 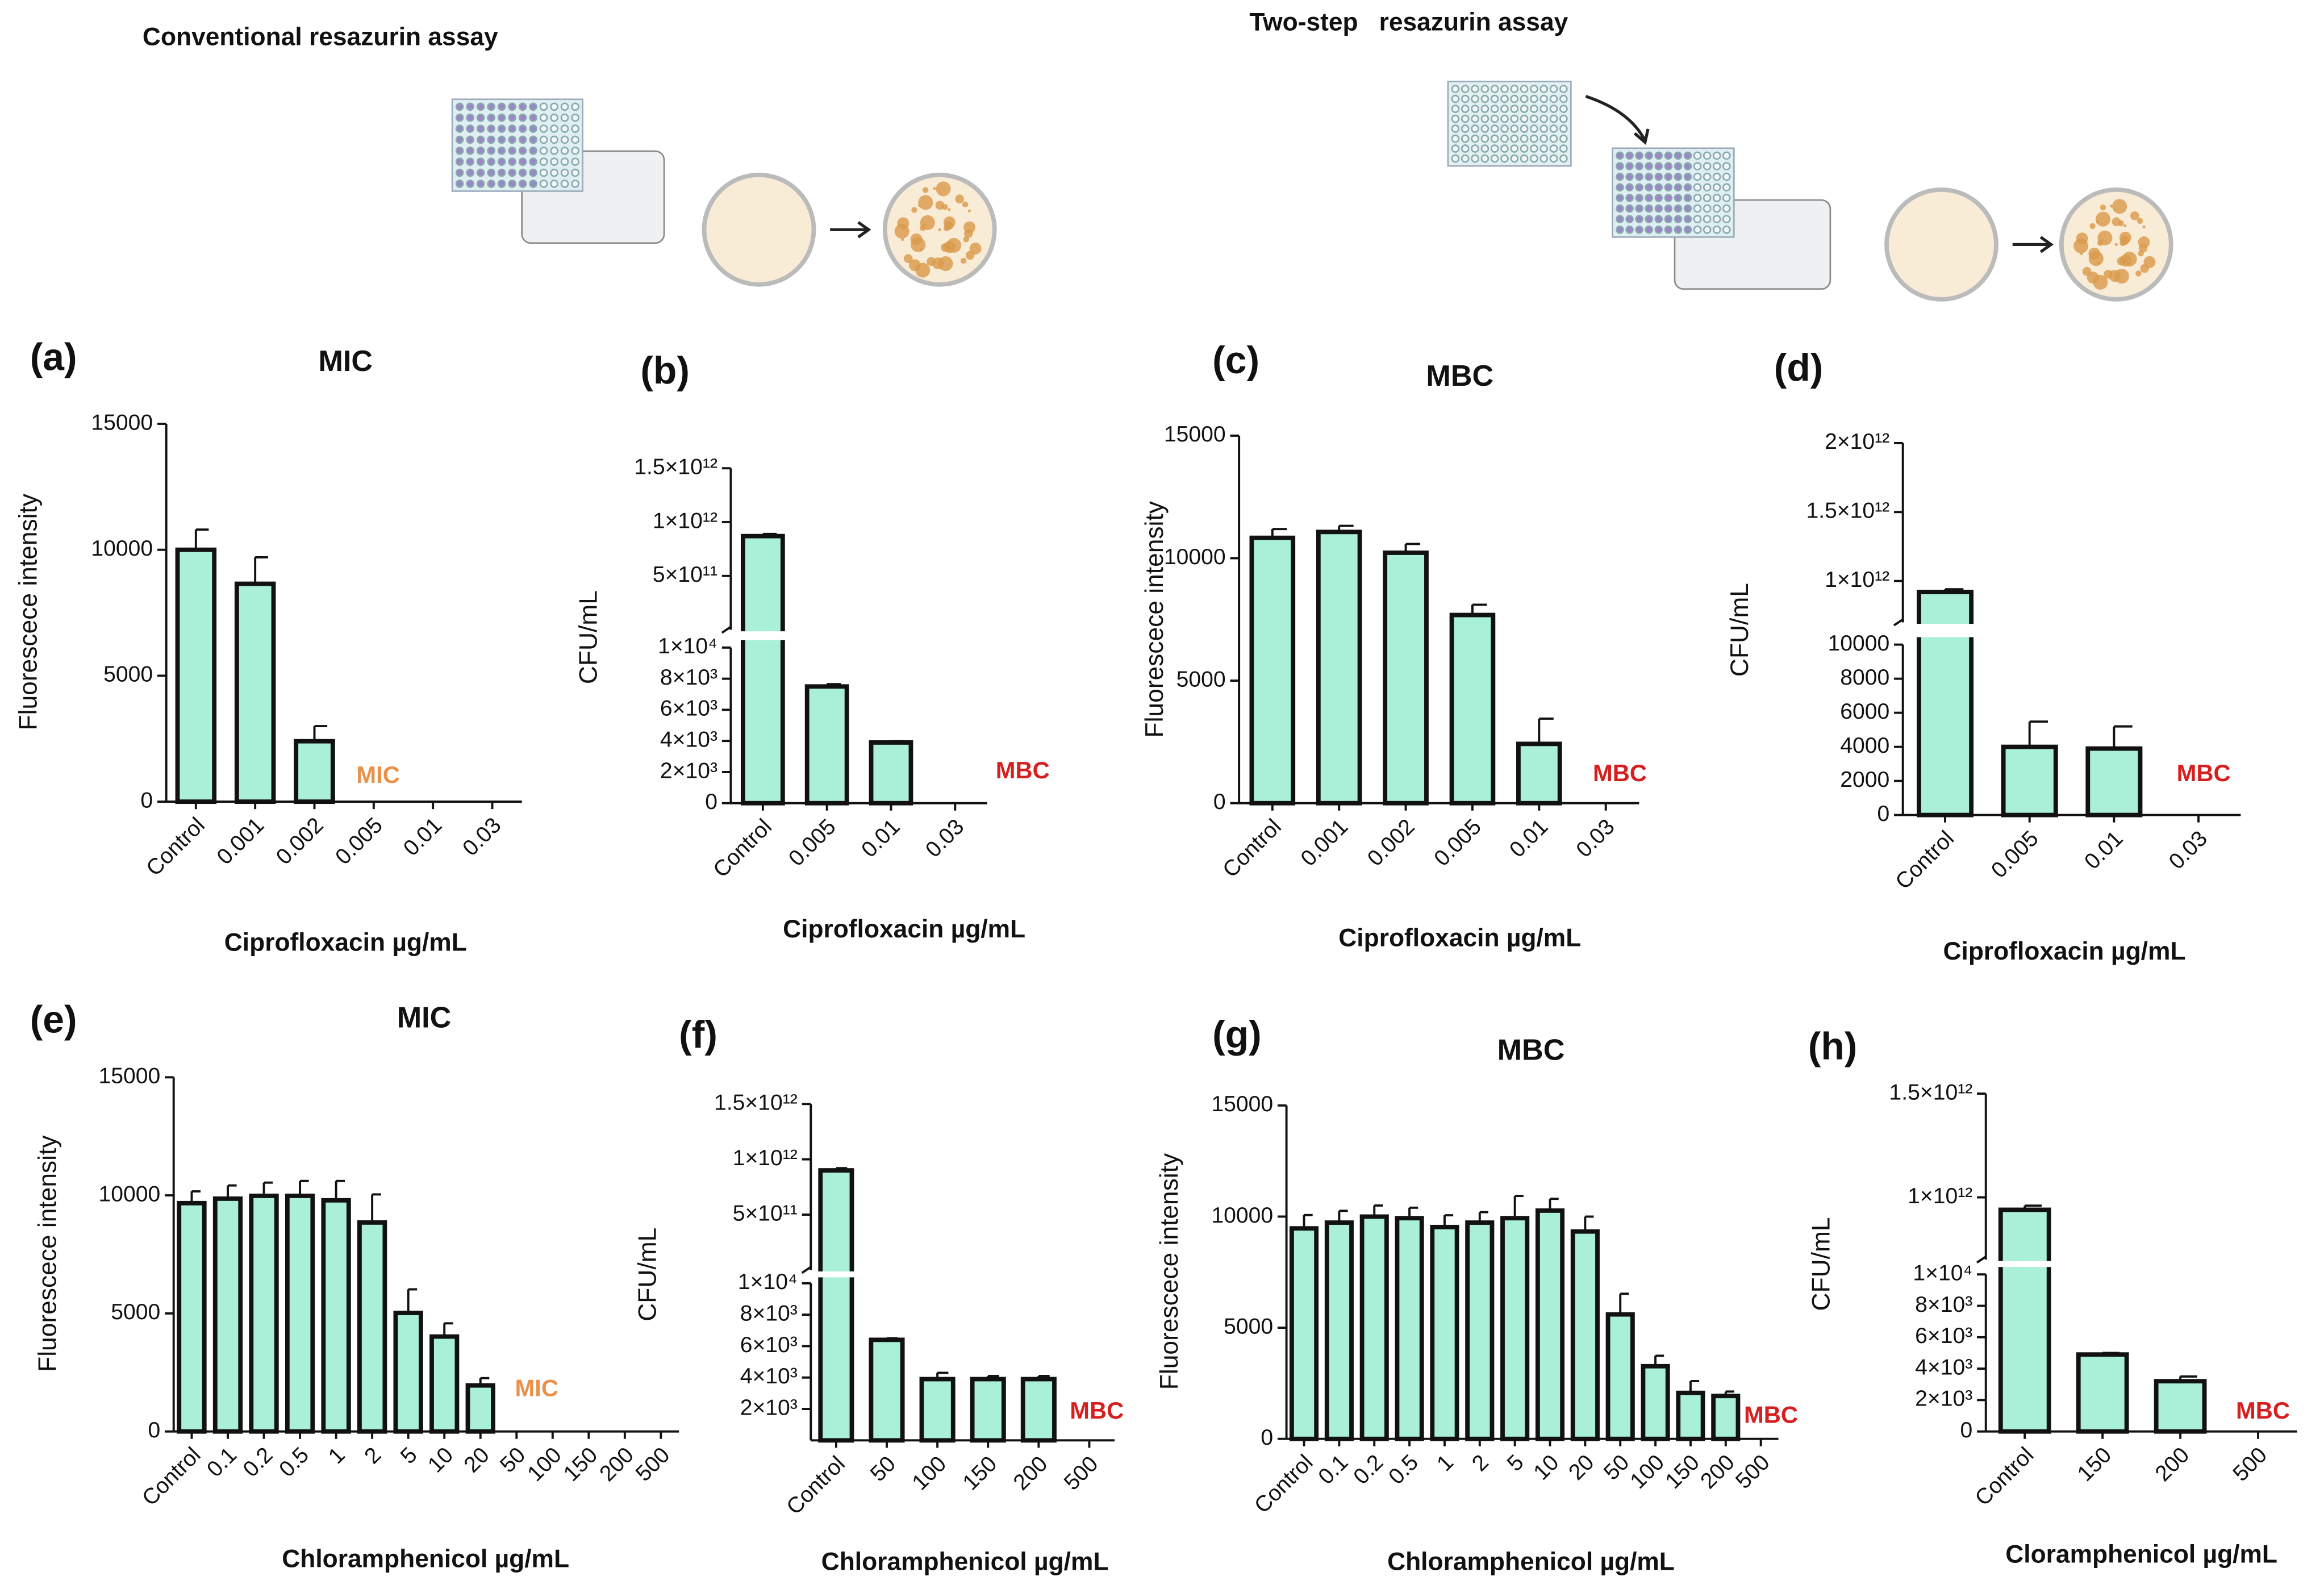 What do you see at coordinates (1325, 843) in the screenshot?
I see `x-tick-label: 0.001` at bounding box center [1325, 843].